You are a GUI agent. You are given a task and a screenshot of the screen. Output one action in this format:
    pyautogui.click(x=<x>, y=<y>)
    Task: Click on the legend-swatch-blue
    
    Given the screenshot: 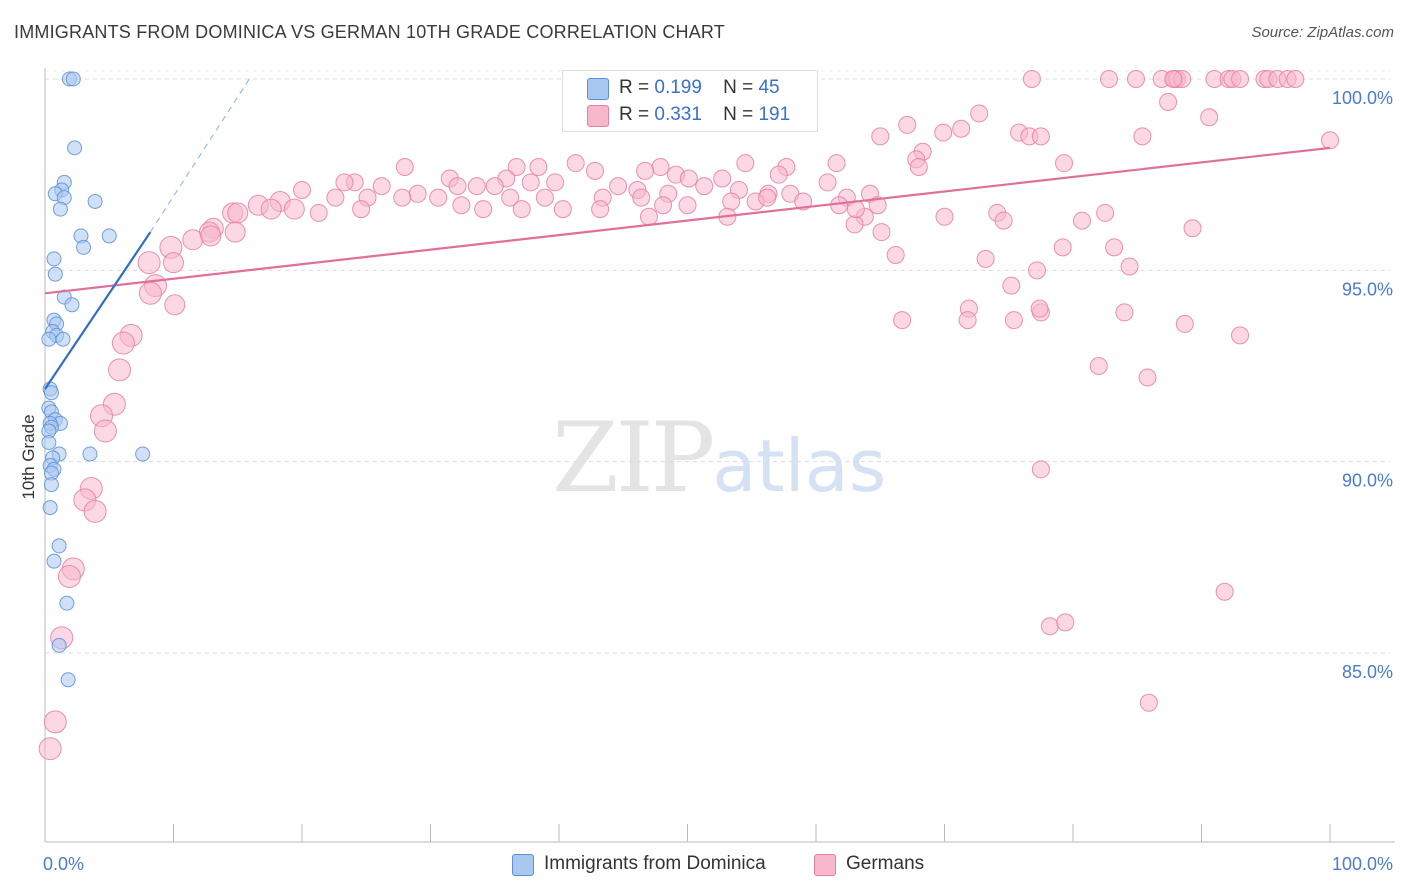 What is the action you would take?
    pyautogui.click(x=598, y=89)
    